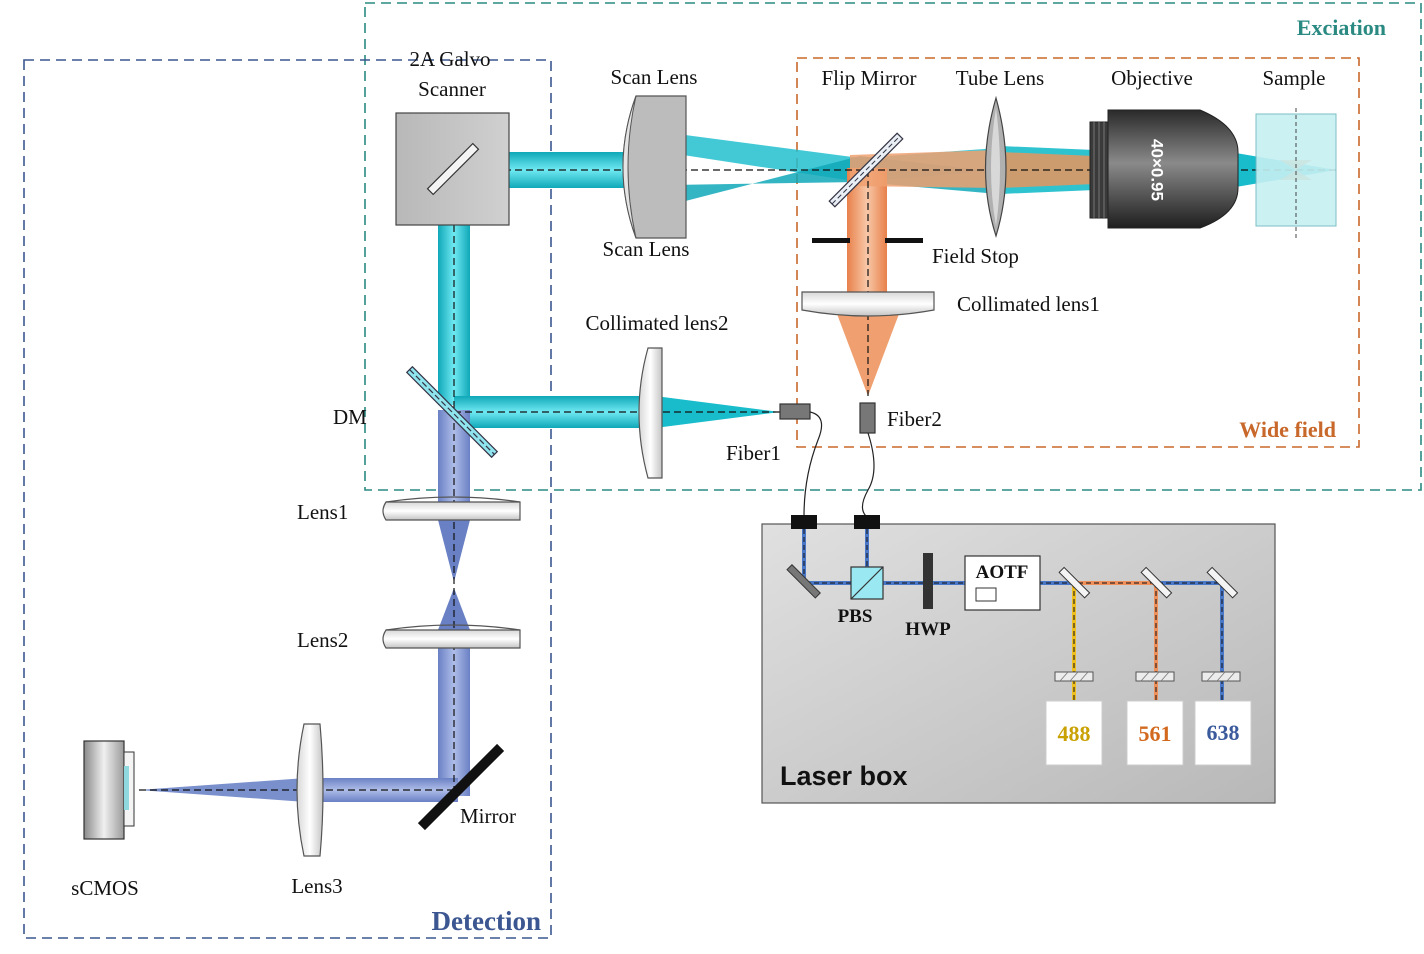 Image resolution: width=1424 pixels, height=954 pixels. I want to click on fiber2-coupler, so click(867, 522).